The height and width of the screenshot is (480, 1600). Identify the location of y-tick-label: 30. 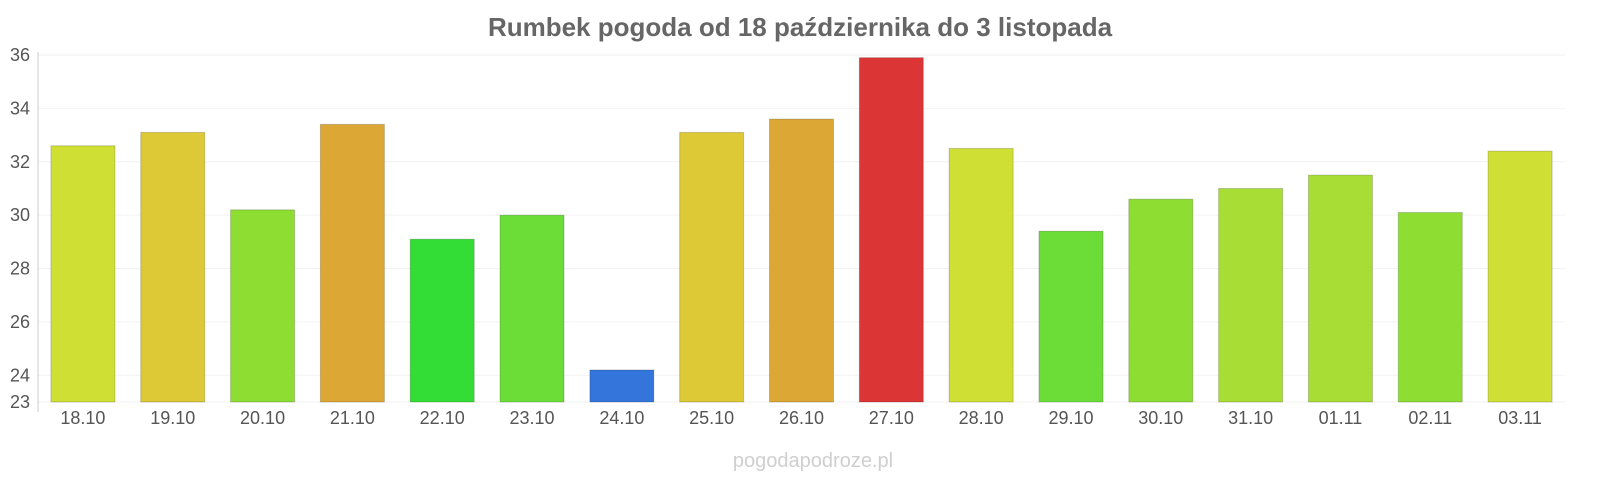
(20, 215).